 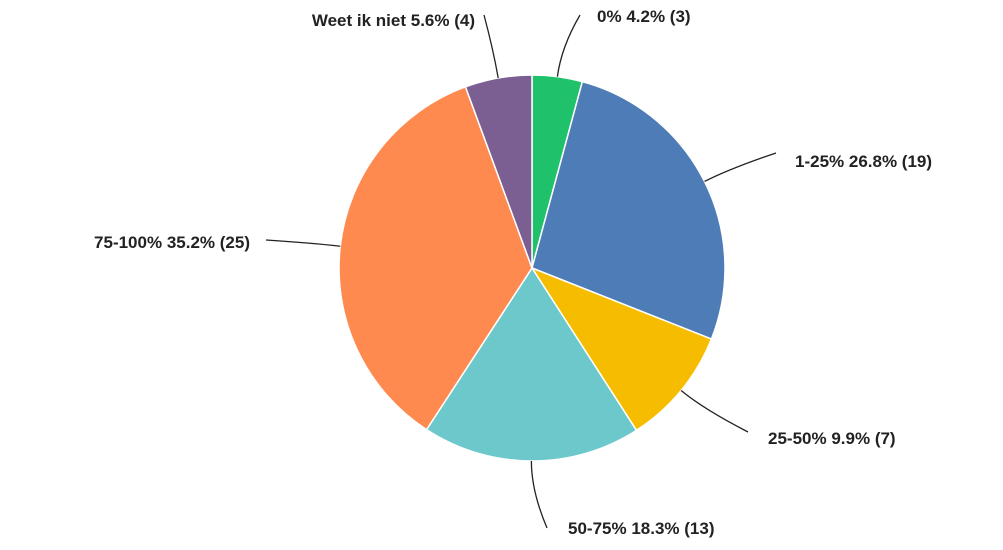 I want to click on slice-category: Weet ik niet, so click(x=359, y=20).